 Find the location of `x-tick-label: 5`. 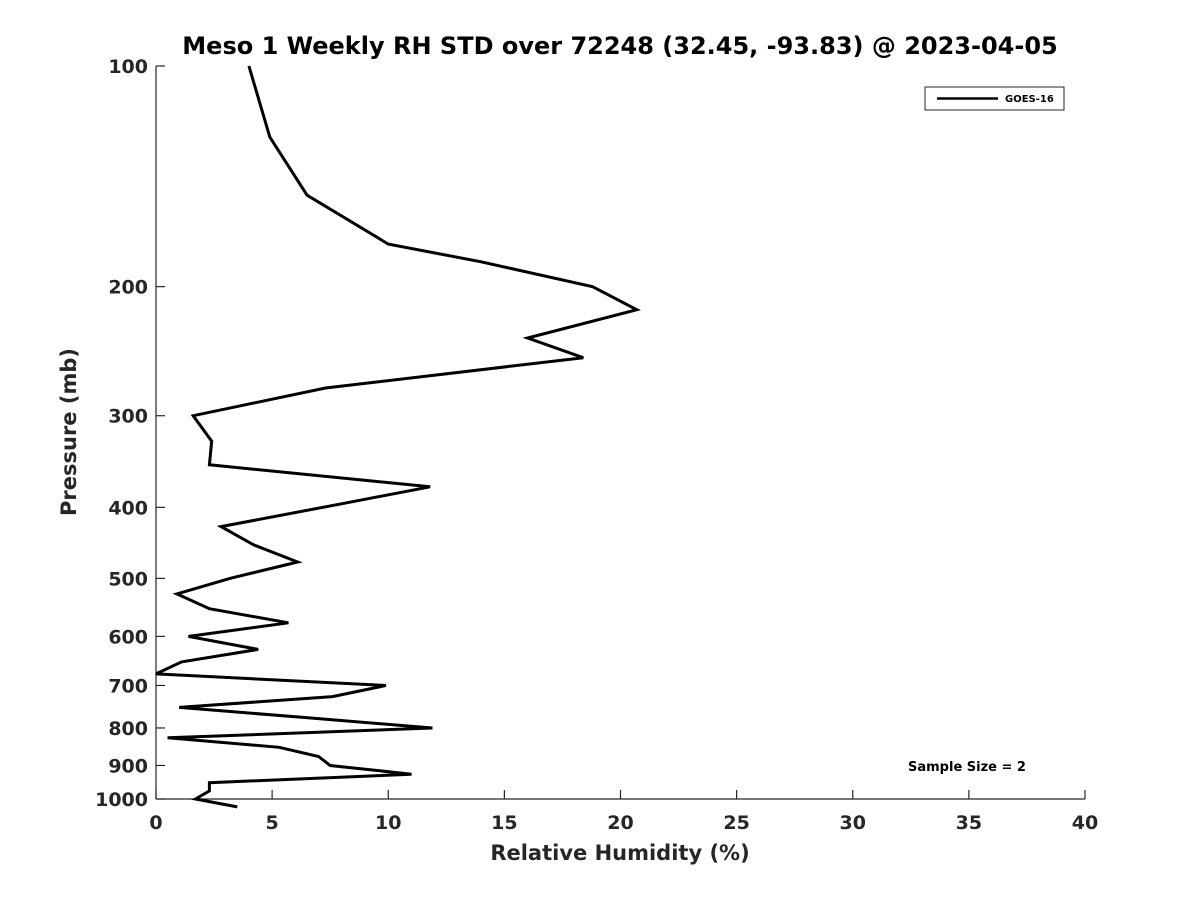

x-tick-label: 5 is located at coordinates (272, 823).